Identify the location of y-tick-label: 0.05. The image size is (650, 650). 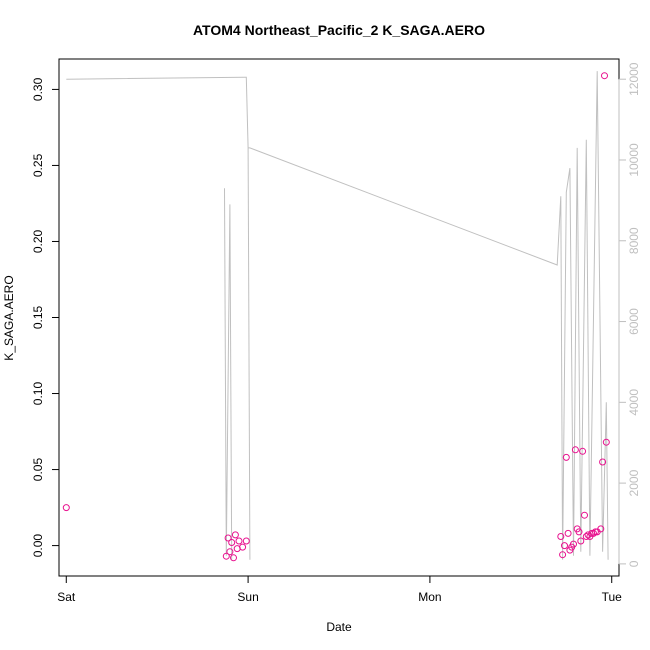
(38, 470).